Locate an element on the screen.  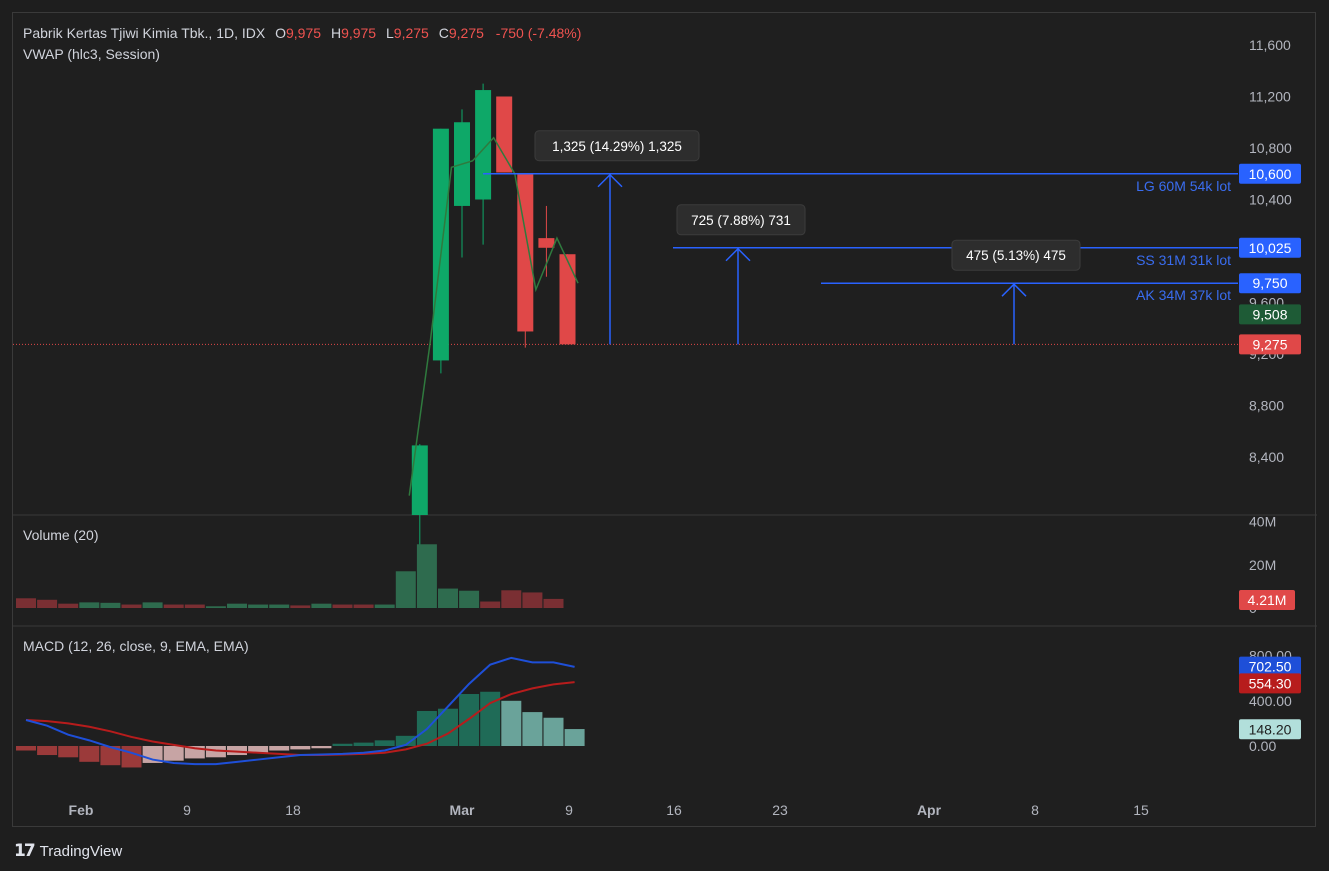
tradingview-logo-icon: 𝟭𝟳 is located at coordinates (25, 850).